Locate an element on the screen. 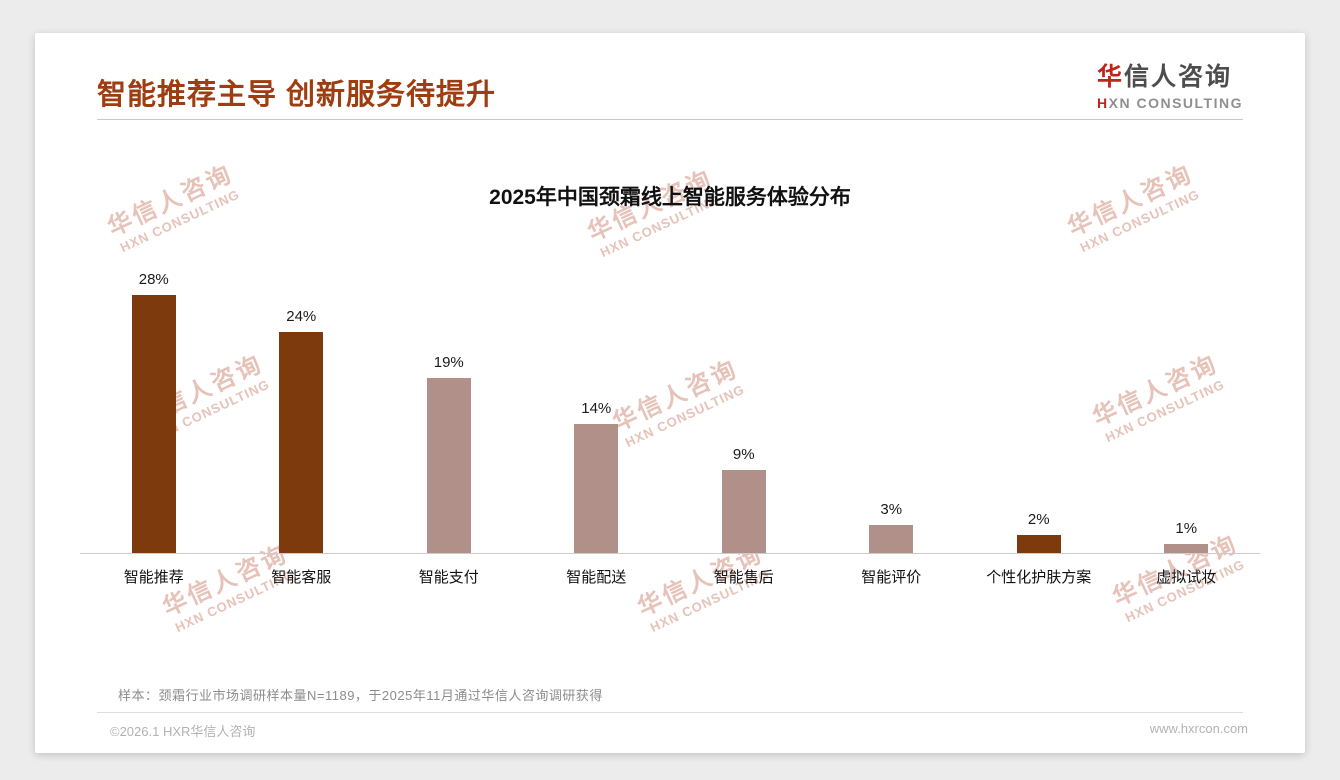 The height and width of the screenshot is (780, 1340). x-axis-line is located at coordinates (670, 553).